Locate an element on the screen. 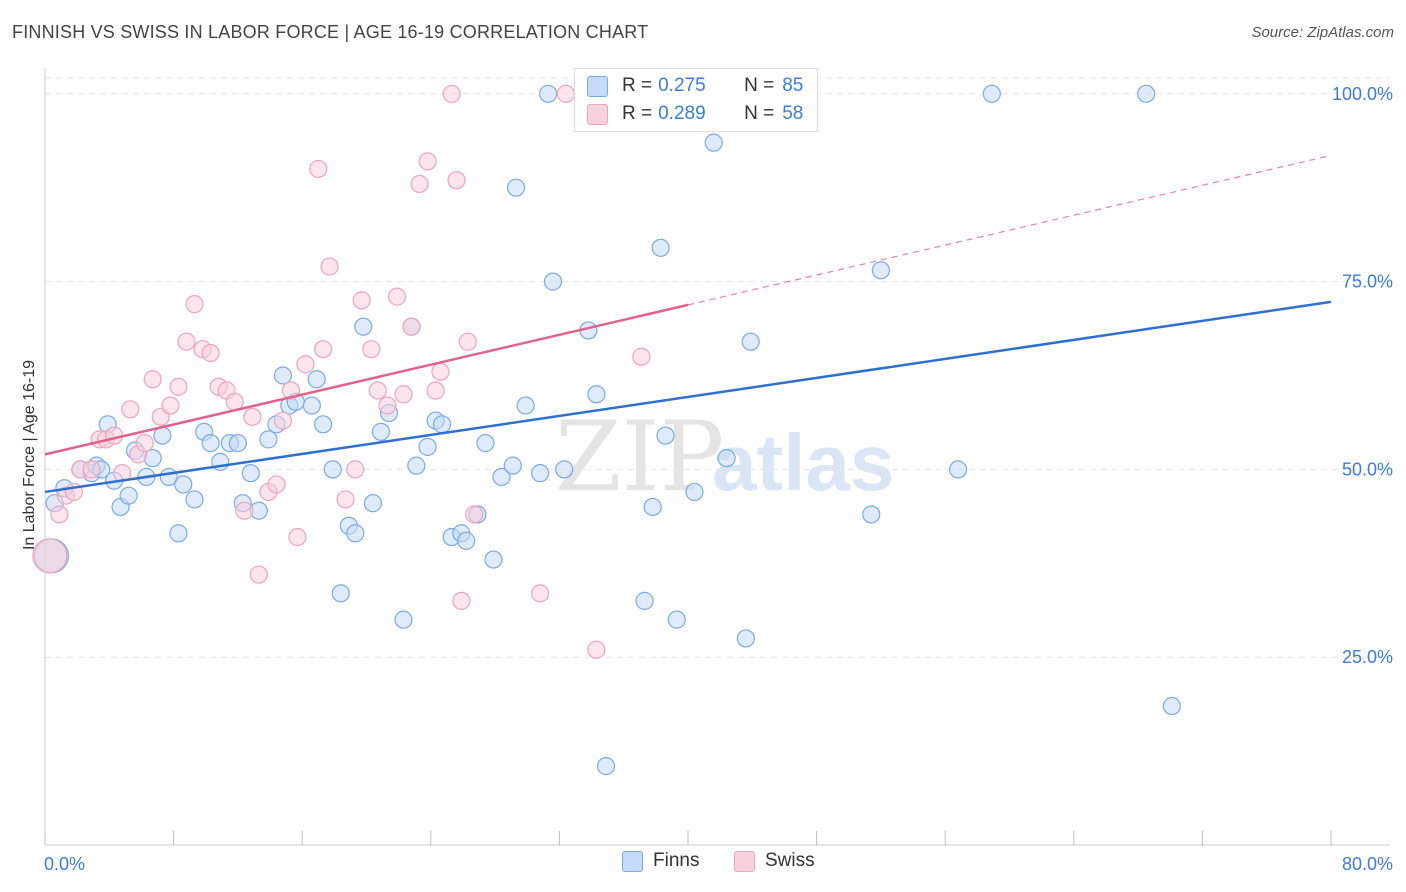  y-tick-label: 75.0% is located at coordinates (1367, 282).